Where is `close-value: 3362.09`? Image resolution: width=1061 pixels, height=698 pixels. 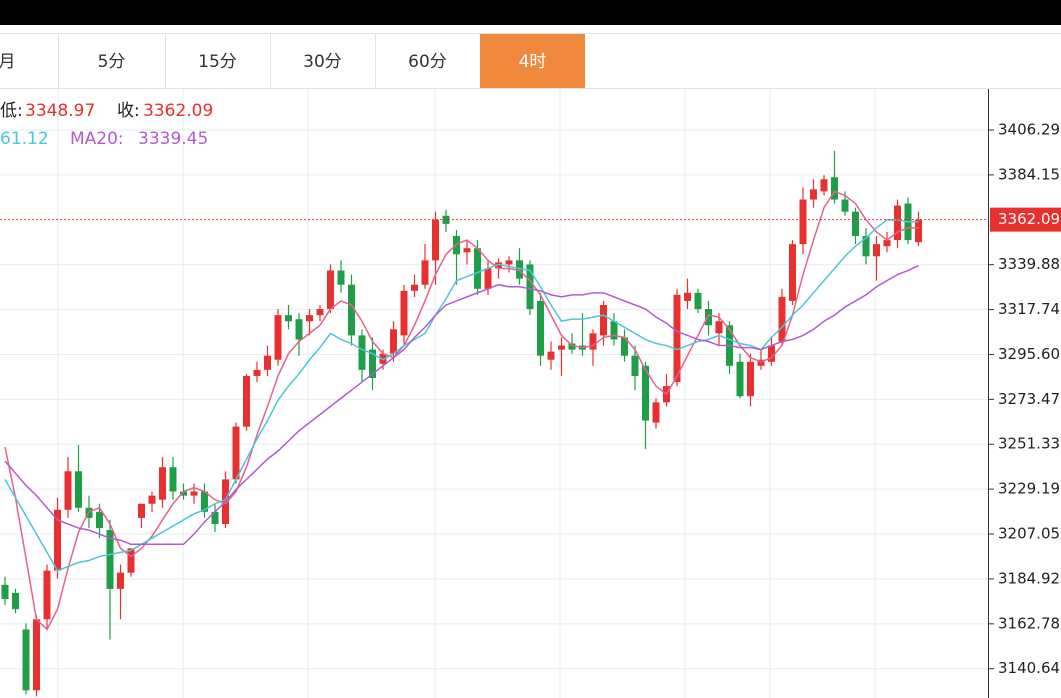
close-value: 3362.09 is located at coordinates (178, 111).